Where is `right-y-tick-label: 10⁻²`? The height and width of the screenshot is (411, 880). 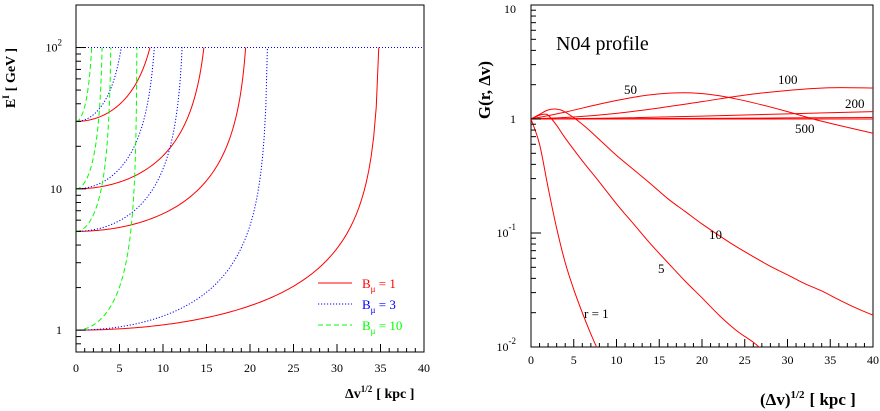 right-y-tick-label: 10⁻² is located at coordinates (507, 345).